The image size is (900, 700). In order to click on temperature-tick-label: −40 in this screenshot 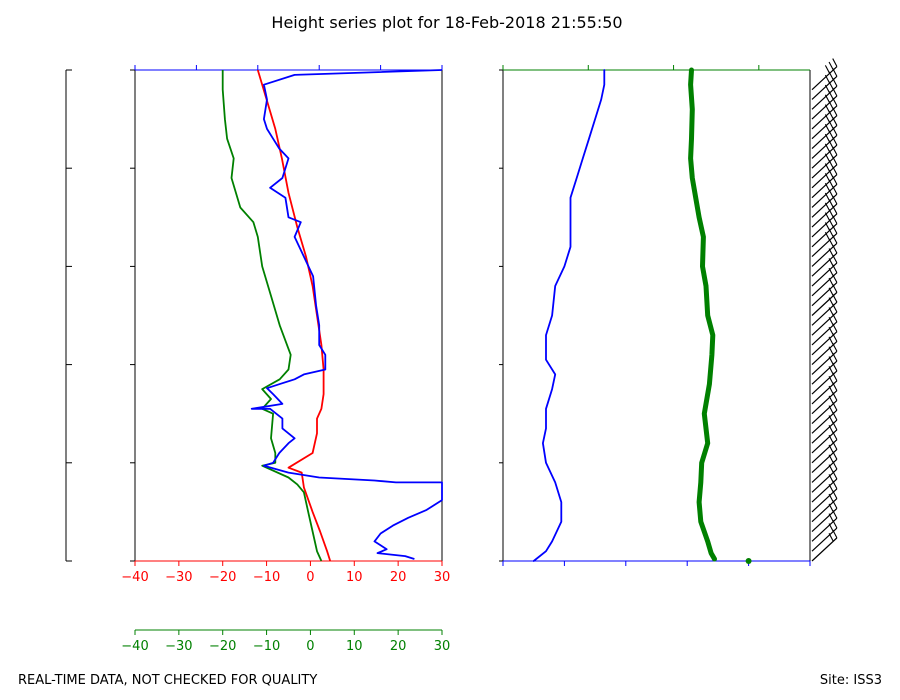, I will do `click(134, 577)`.